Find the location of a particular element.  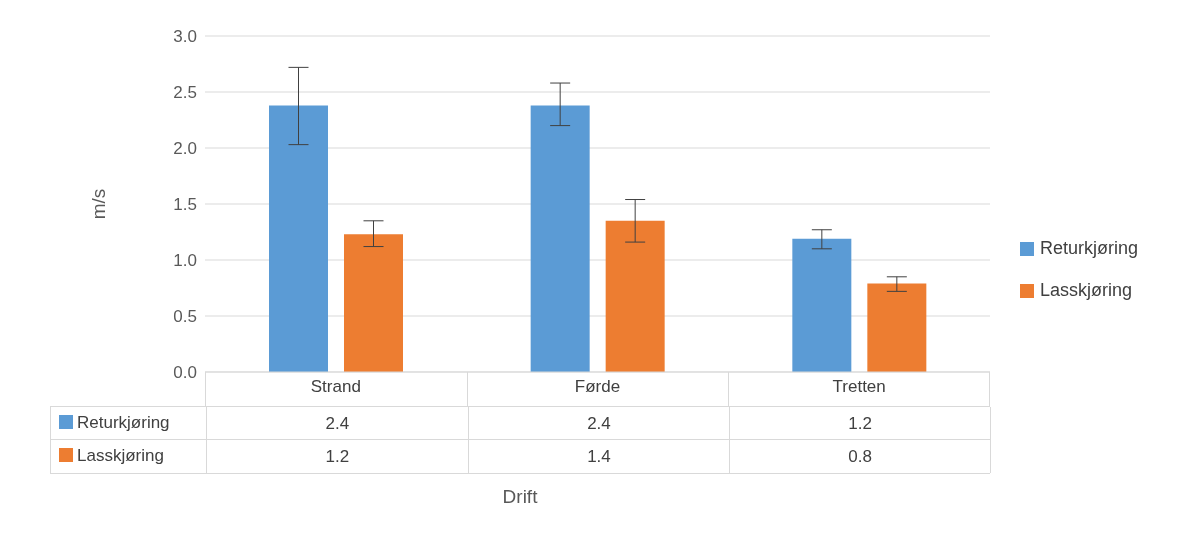

data-label: 1.4 is located at coordinates (598, 456).